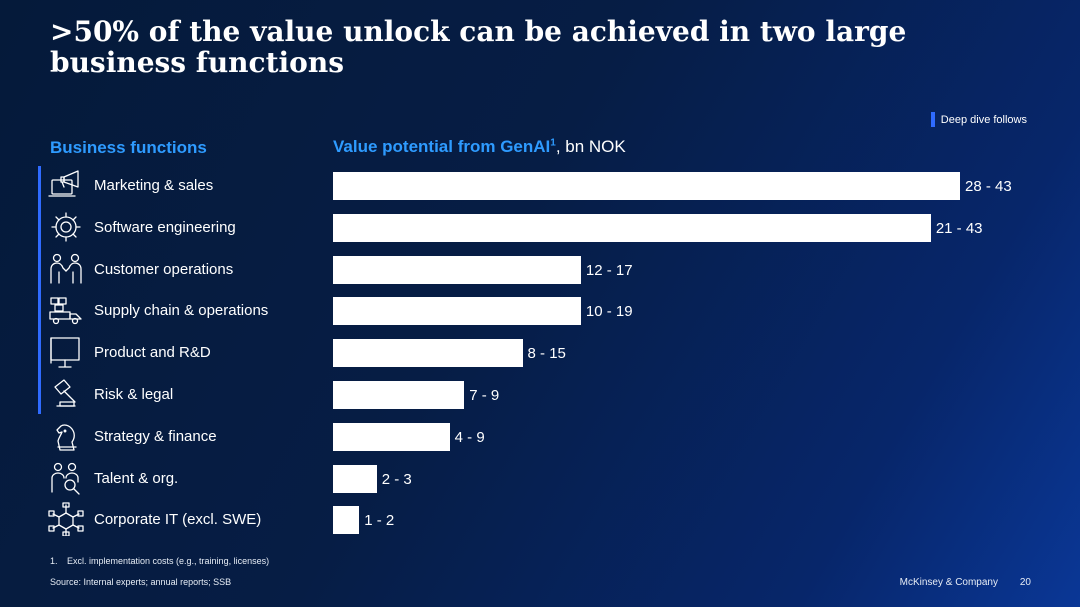  I want to click on business-function-label: Supply chain & operations, so click(181, 310).